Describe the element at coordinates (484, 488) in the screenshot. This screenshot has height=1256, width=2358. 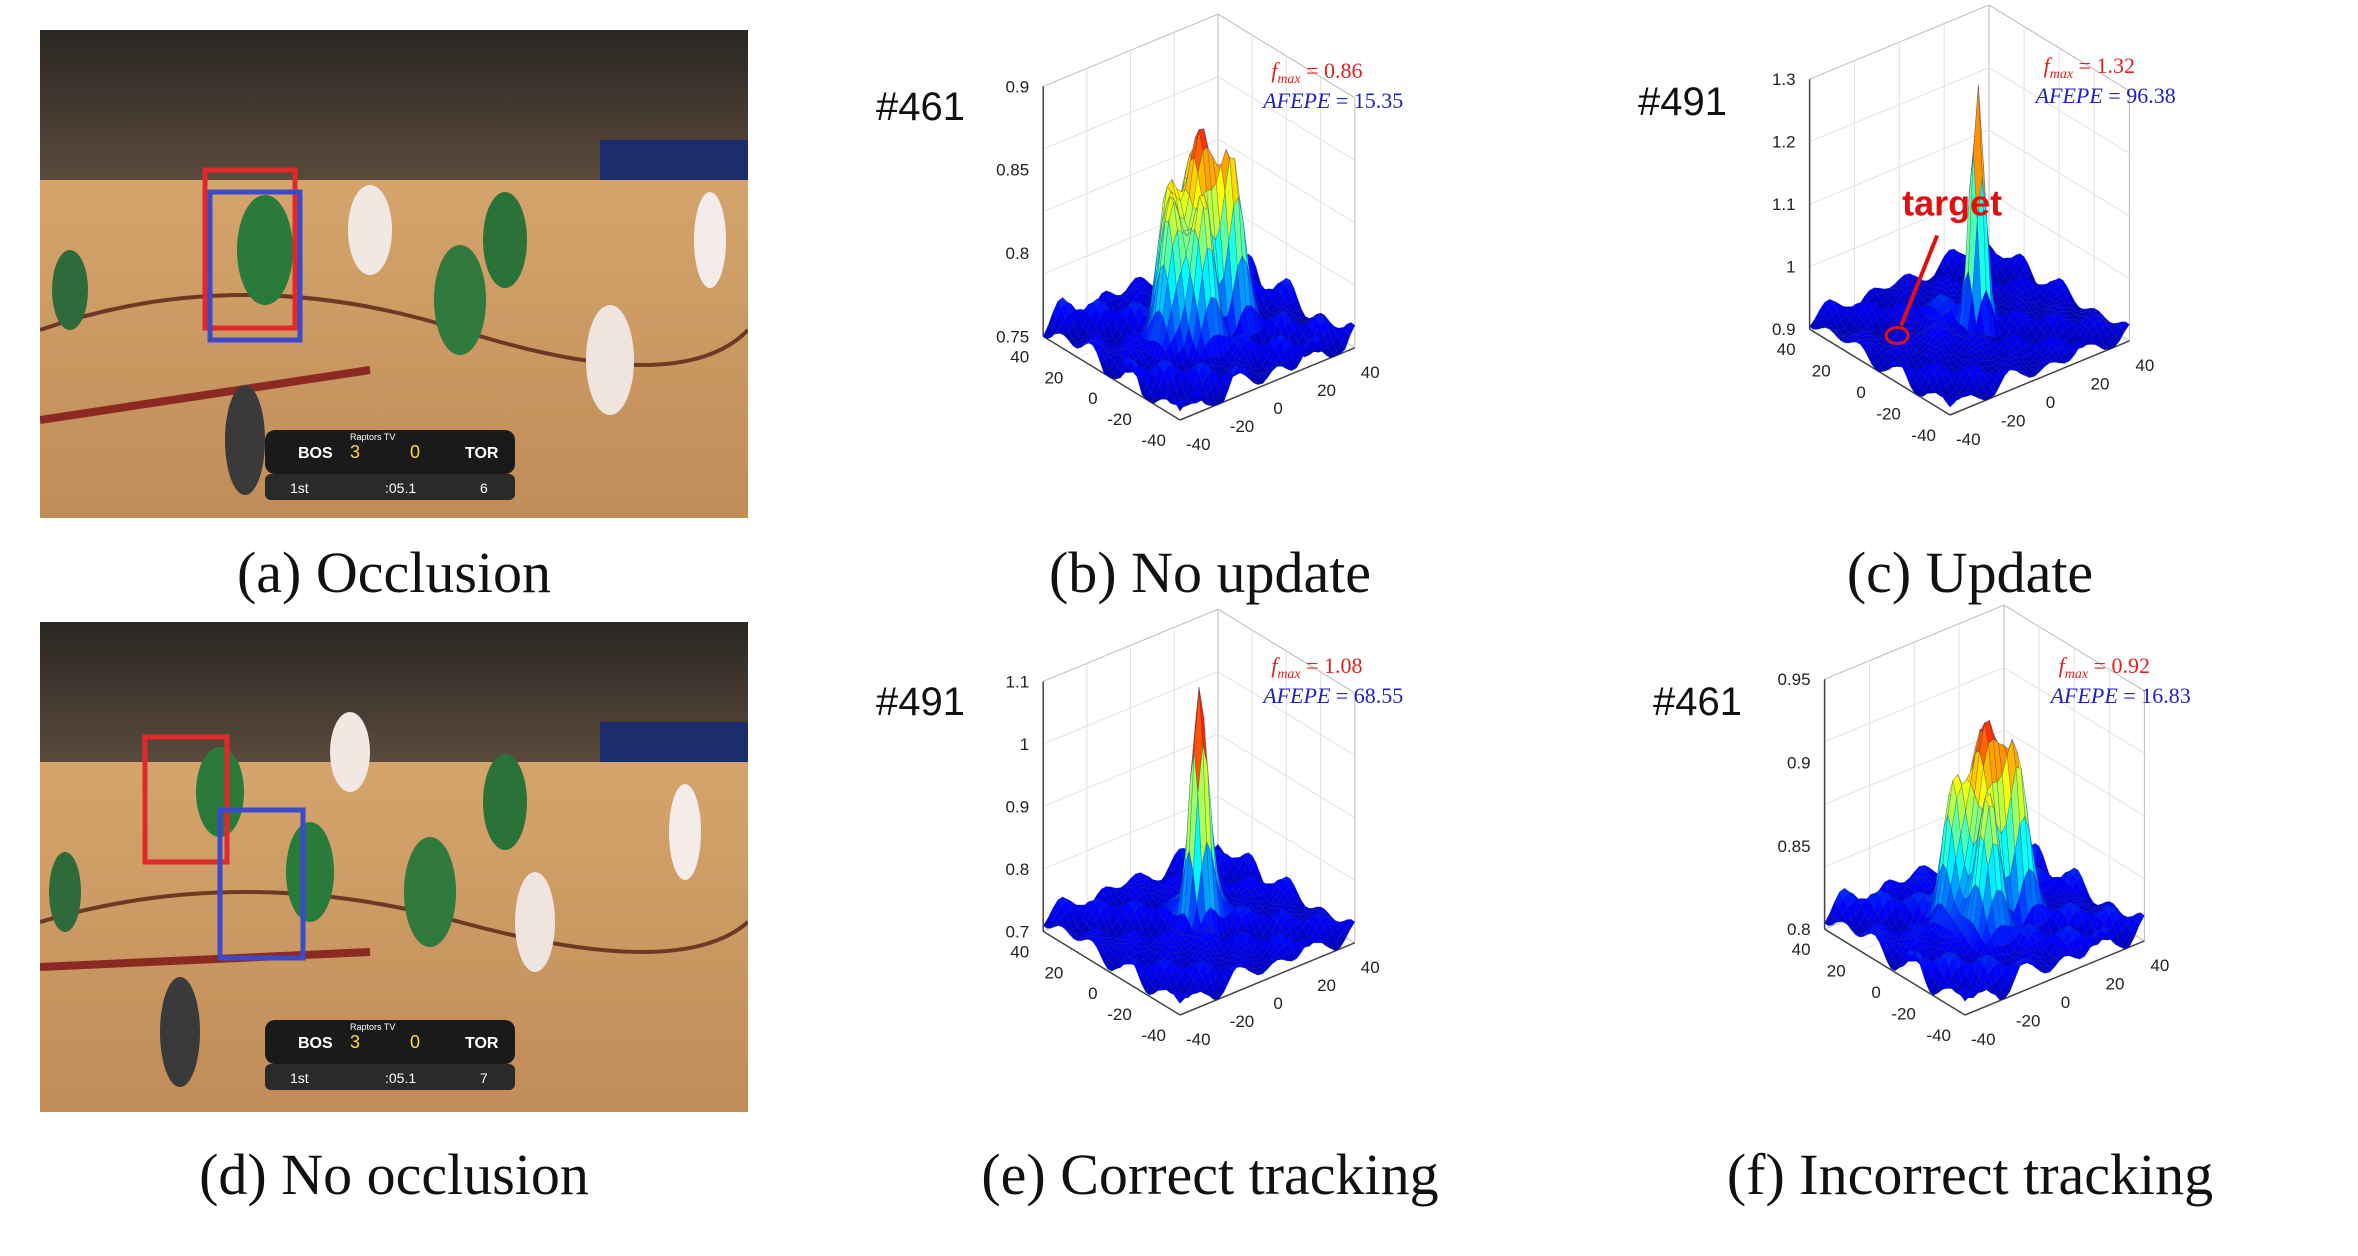
I see `shot-clock: 6` at that location.